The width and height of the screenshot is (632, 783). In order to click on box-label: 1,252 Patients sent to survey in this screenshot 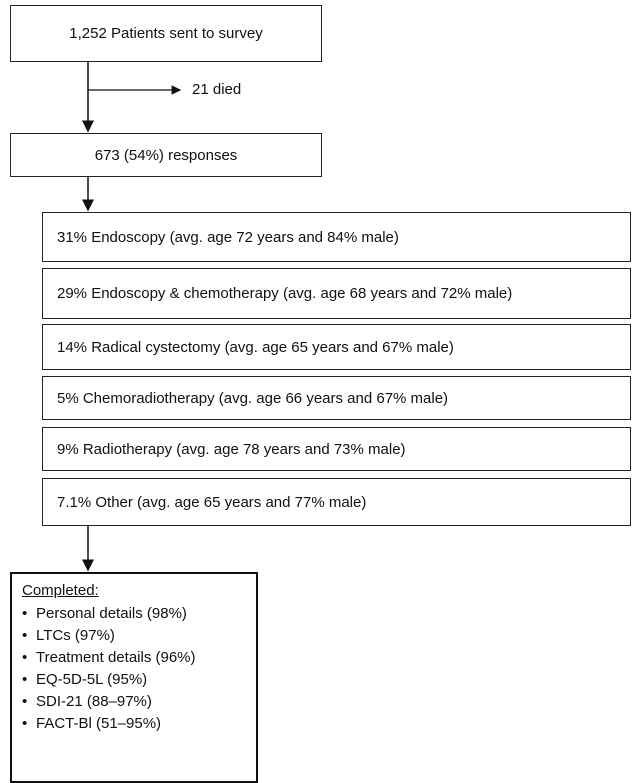, I will do `click(166, 33)`.